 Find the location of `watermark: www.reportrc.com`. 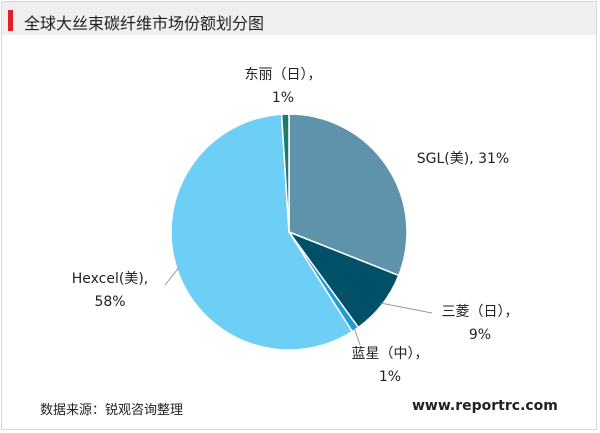

watermark: www.reportrc.com is located at coordinates (485, 406).